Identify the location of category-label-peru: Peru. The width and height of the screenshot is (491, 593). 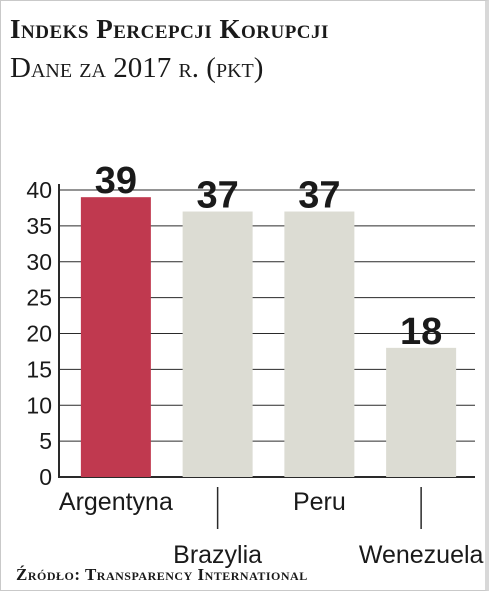
(319, 502).